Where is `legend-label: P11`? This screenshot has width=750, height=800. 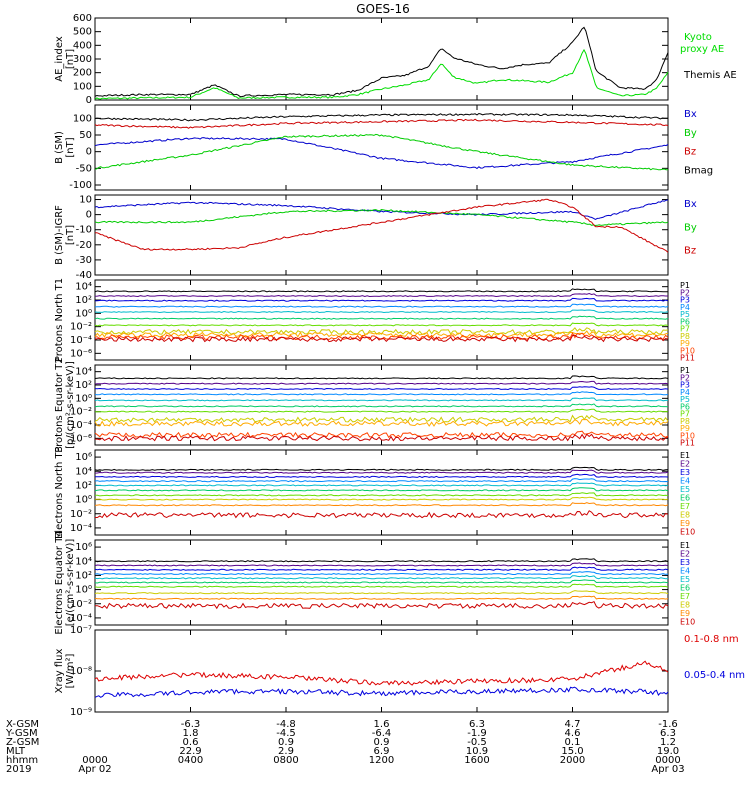
legend-label: P11 is located at coordinates (687, 443).